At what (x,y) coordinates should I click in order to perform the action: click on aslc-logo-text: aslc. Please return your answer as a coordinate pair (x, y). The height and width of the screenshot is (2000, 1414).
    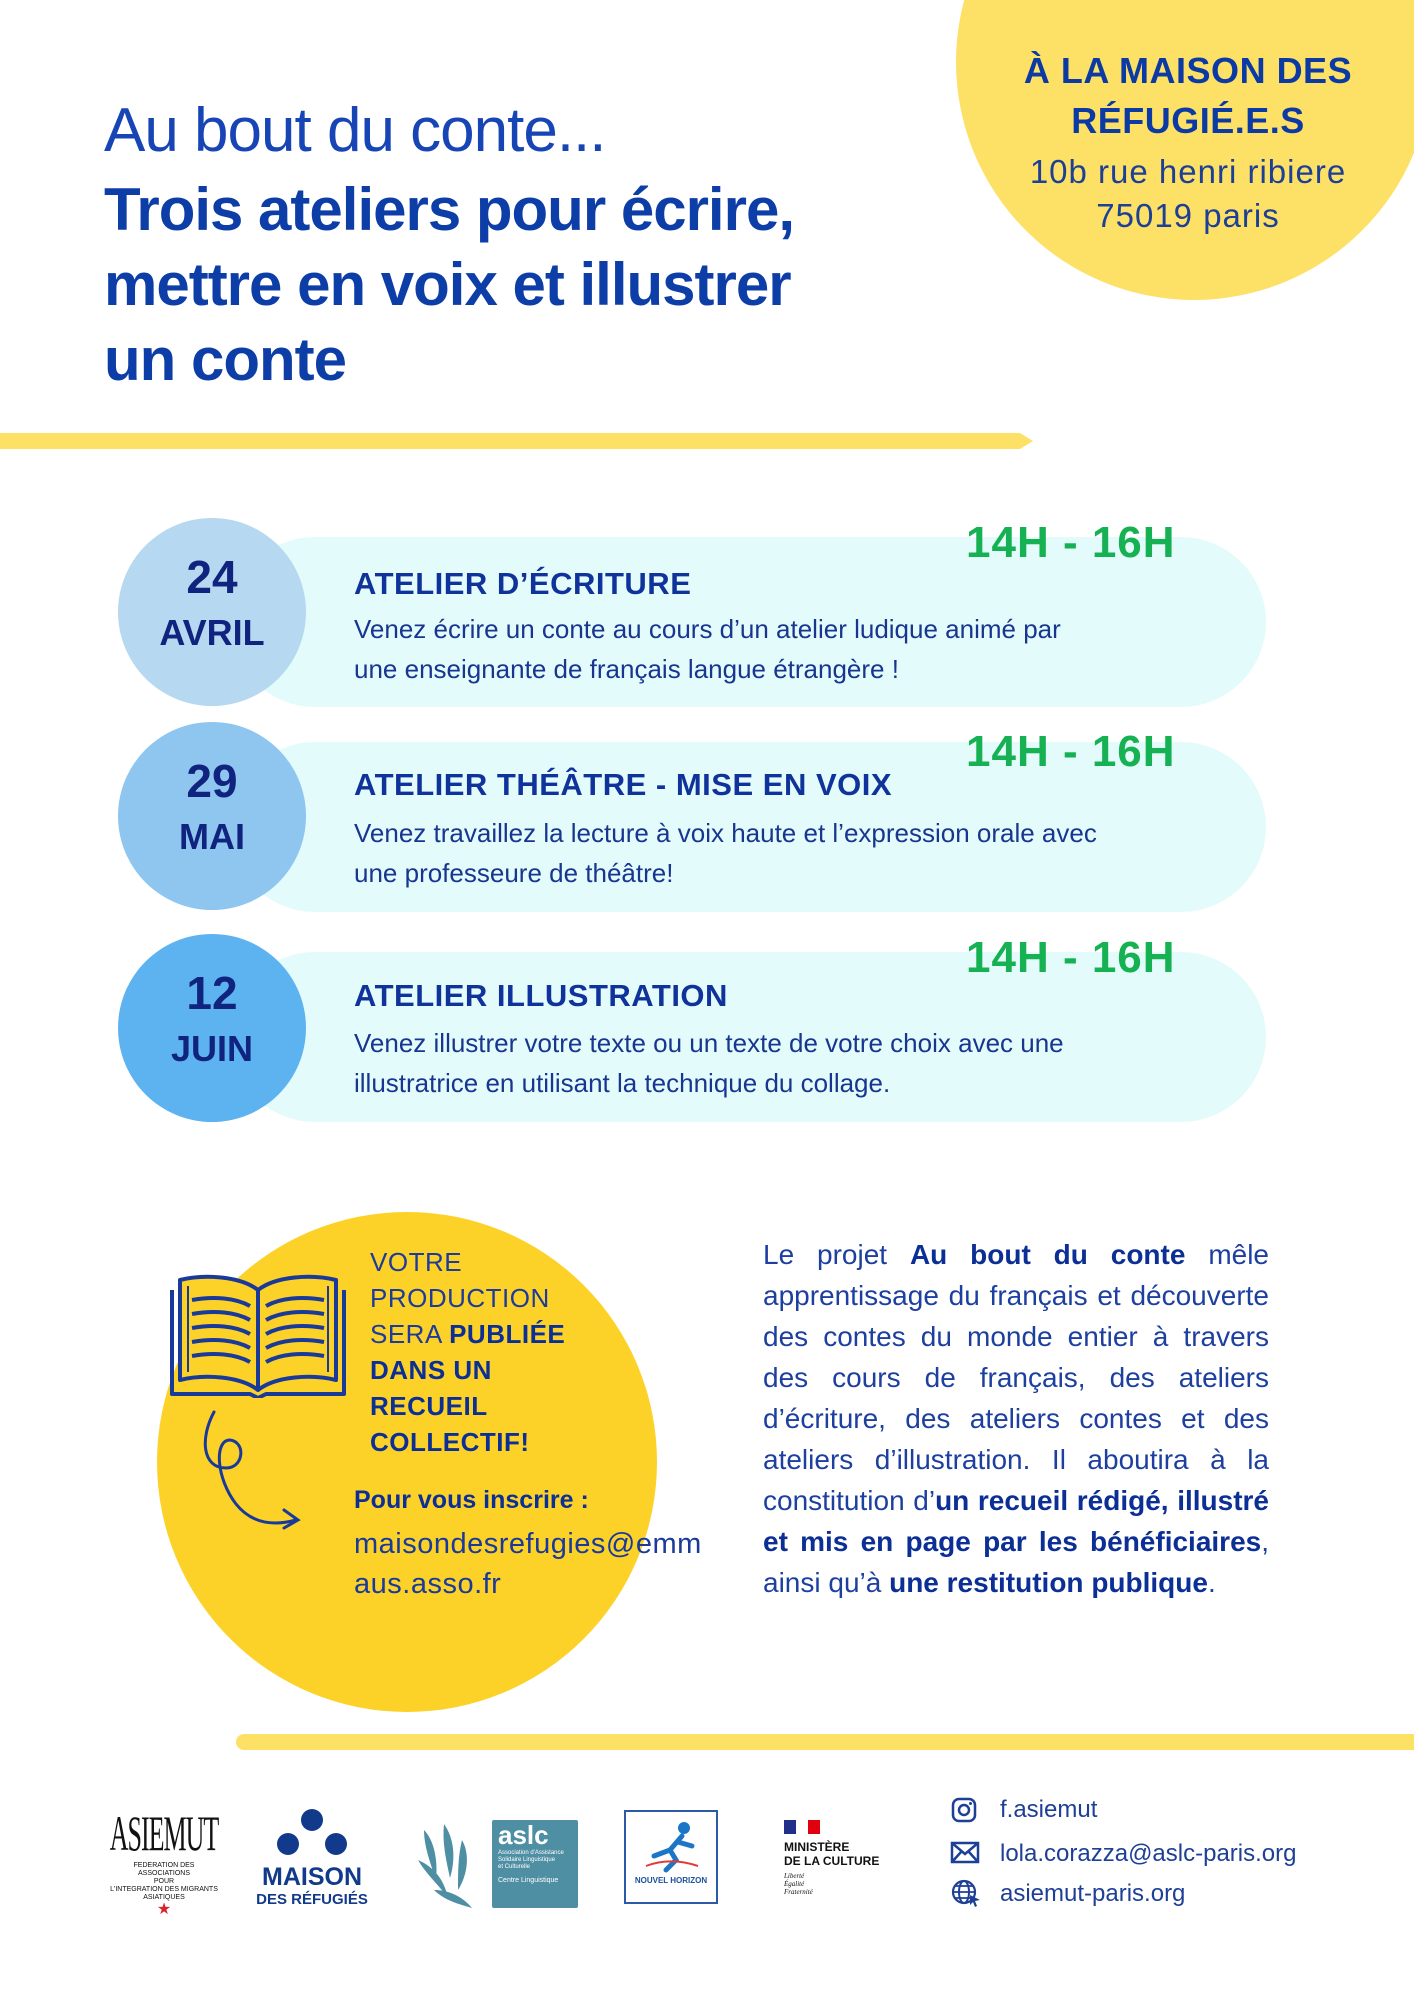
    Looking at the image, I should click on (523, 1835).